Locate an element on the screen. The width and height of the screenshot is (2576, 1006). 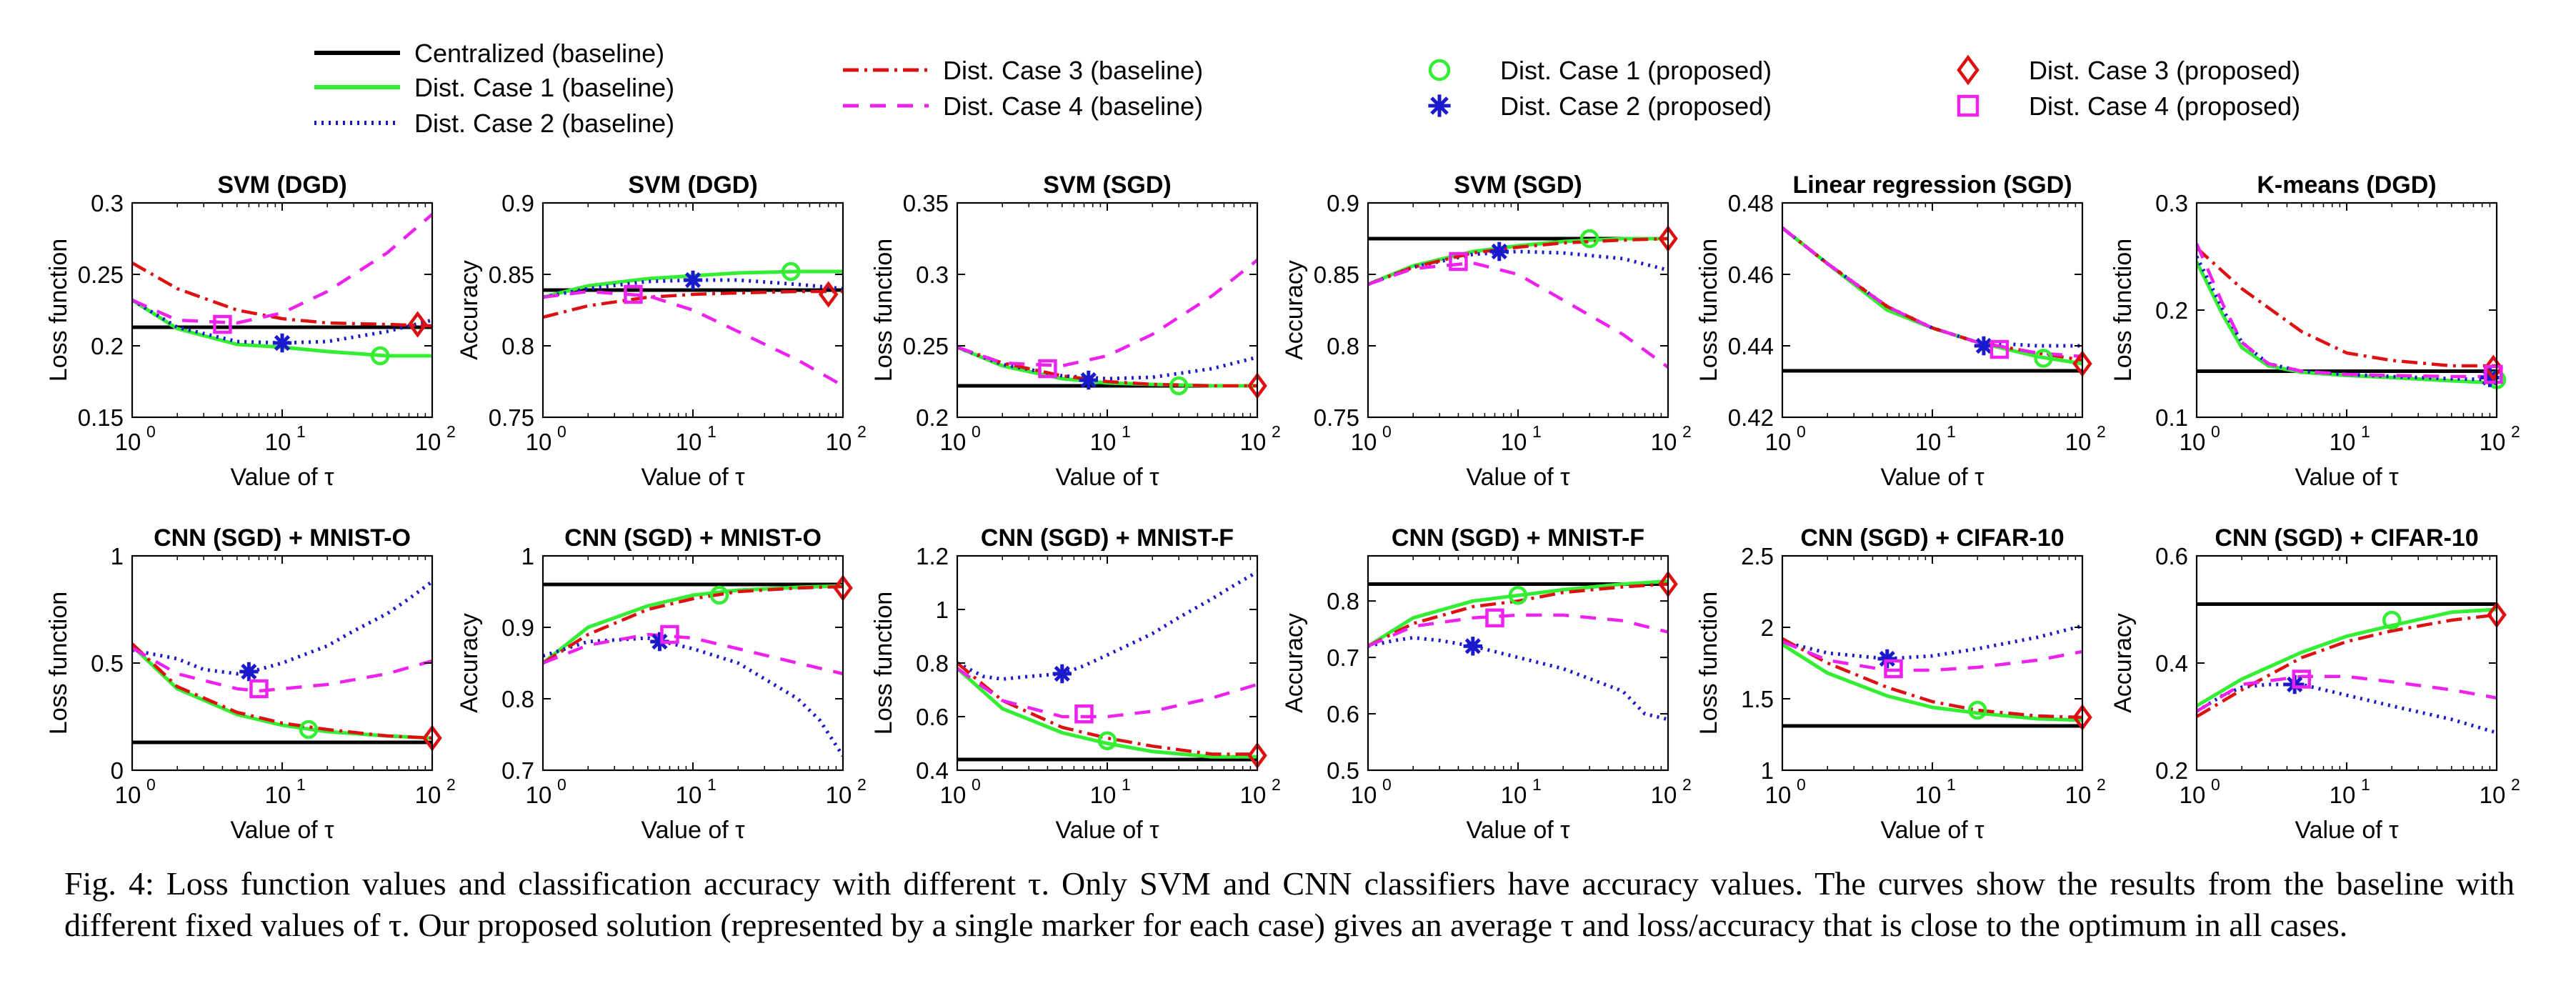
y-tick-label: 0.48 is located at coordinates (1751, 203).